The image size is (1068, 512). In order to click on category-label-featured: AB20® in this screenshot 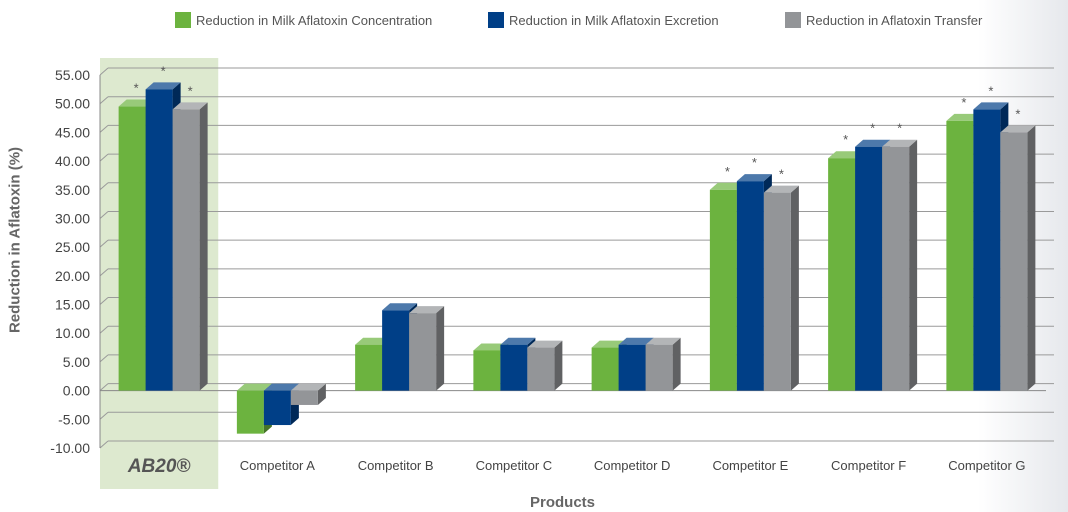, I will do `click(159, 466)`.